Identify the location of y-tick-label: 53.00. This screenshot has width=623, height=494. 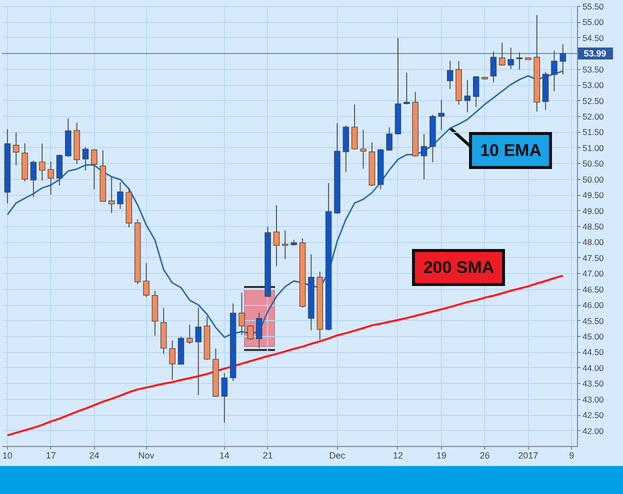
(593, 85).